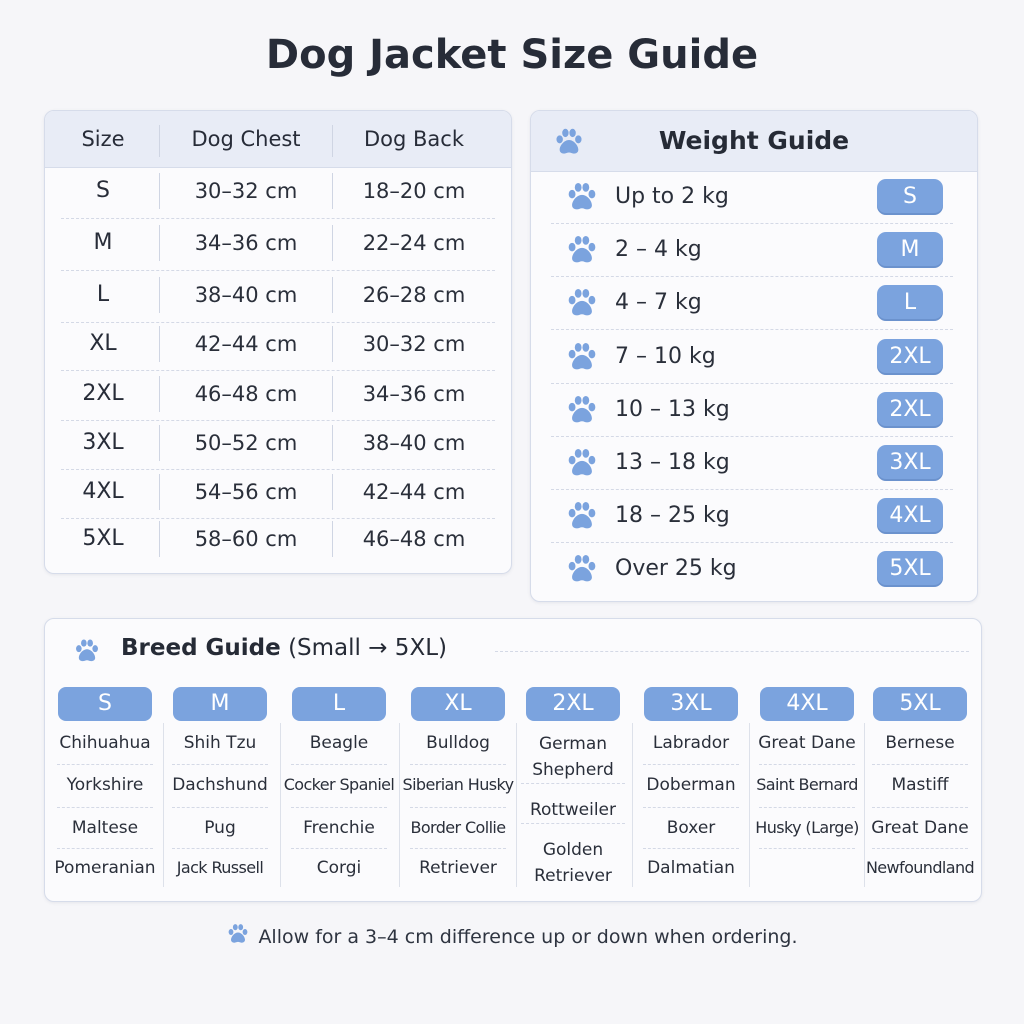 The height and width of the screenshot is (1024, 1024). I want to click on breed-size-badge: 3XL, so click(691, 704).